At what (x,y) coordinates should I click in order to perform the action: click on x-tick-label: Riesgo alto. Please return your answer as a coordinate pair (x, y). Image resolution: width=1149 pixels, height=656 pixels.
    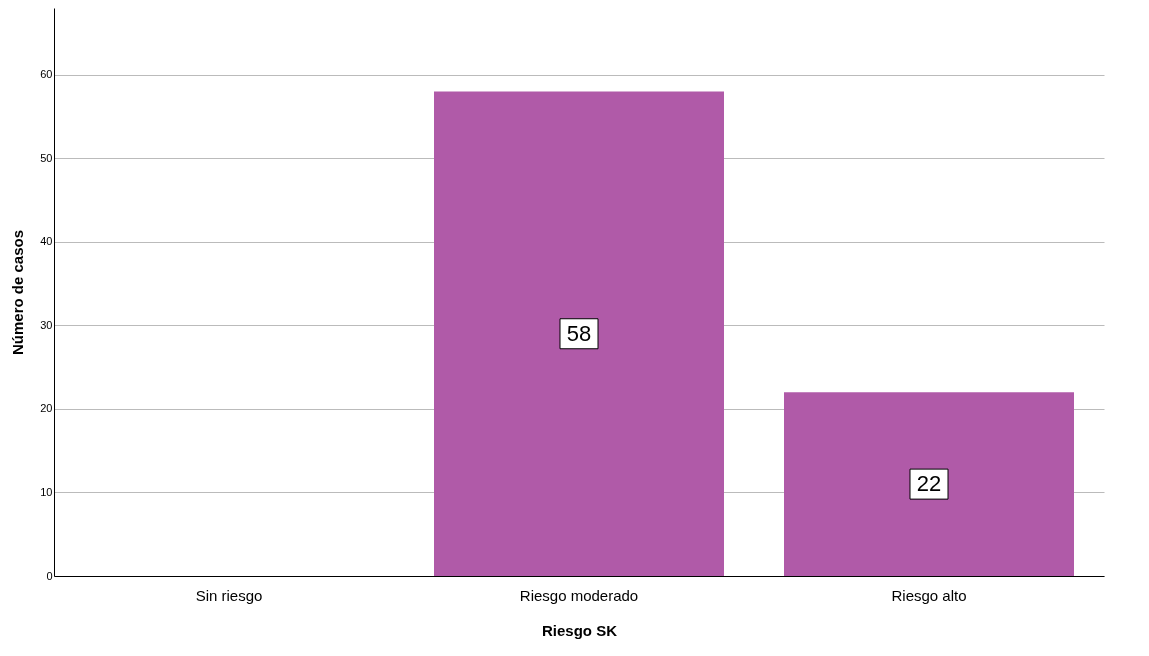
    Looking at the image, I should click on (929, 595).